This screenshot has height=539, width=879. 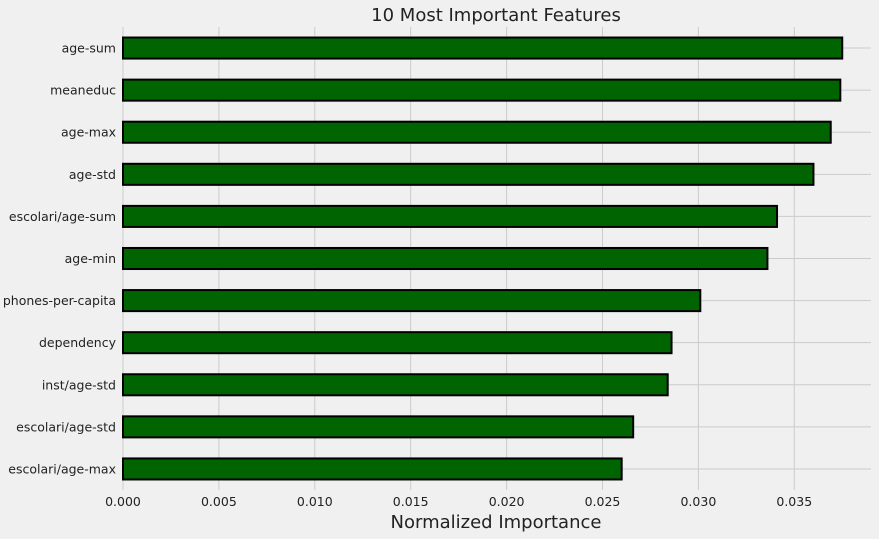 I want to click on bar-age-min, so click(x=445, y=258).